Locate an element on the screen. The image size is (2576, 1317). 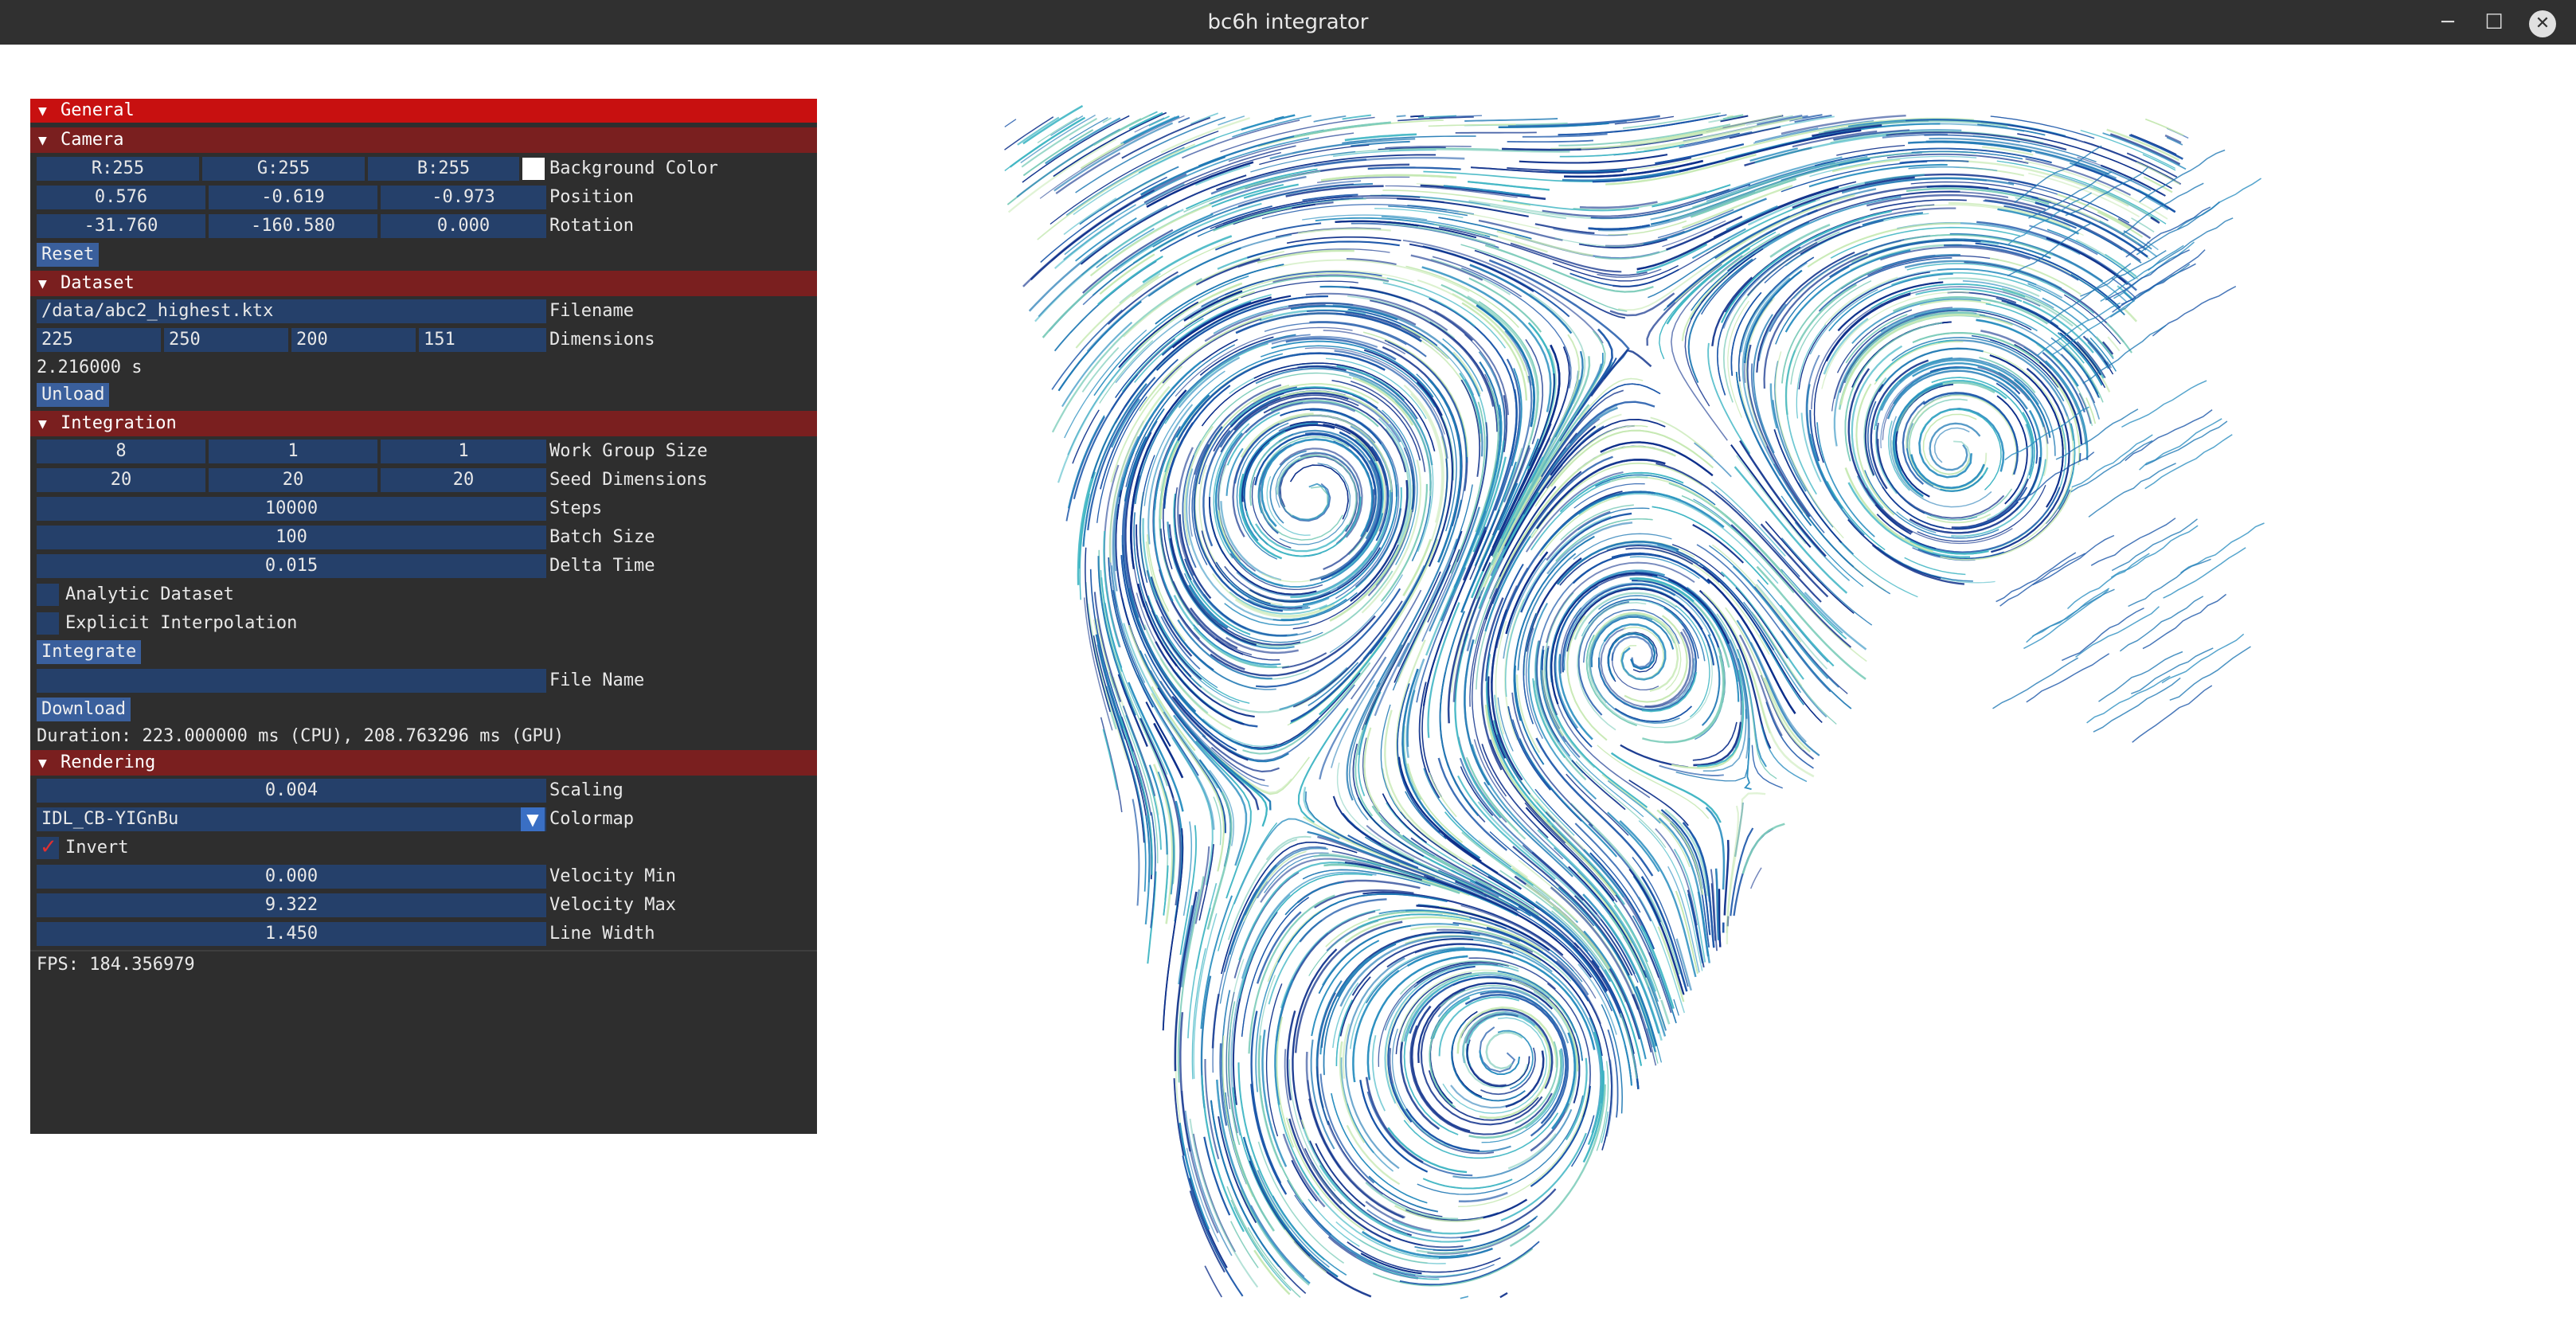
seed-dimensions-label: Seed Dimensions is located at coordinates (629, 480).